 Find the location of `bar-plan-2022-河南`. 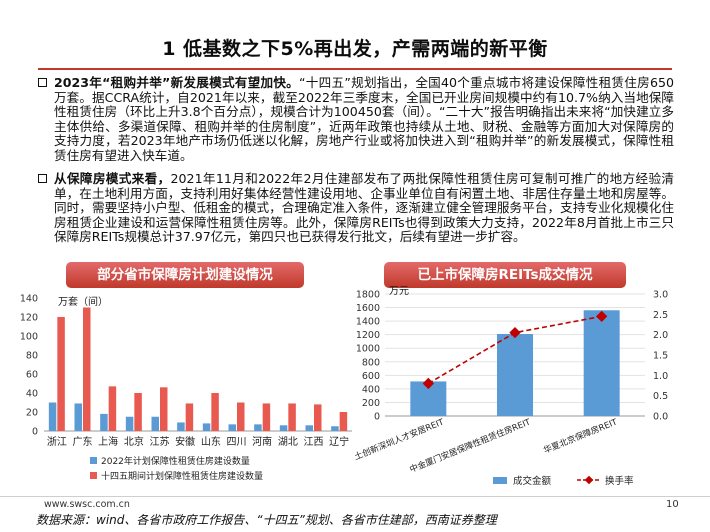

bar-plan-2022-河南 is located at coordinates (258, 427).